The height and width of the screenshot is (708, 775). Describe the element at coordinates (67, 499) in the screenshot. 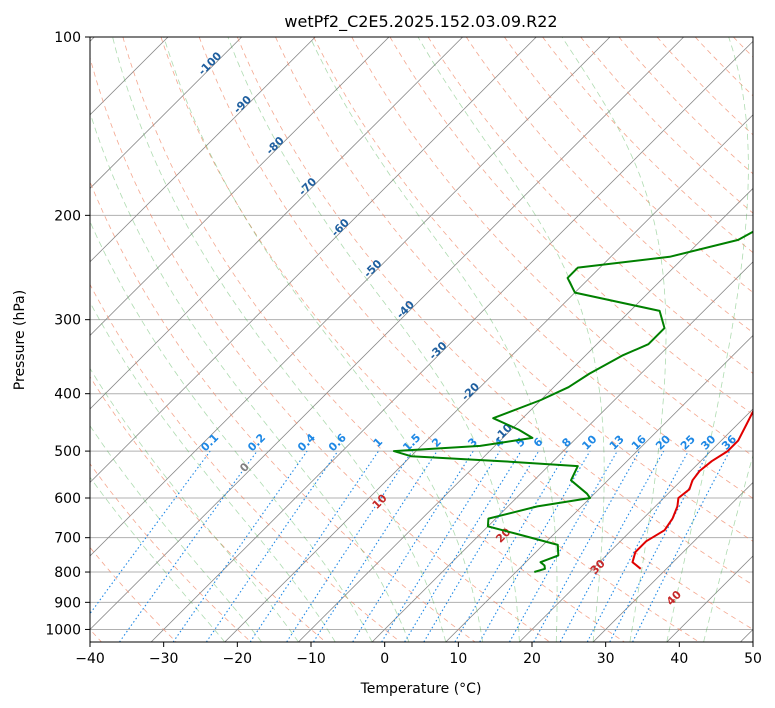

I see `y-tick-label: 600` at that location.